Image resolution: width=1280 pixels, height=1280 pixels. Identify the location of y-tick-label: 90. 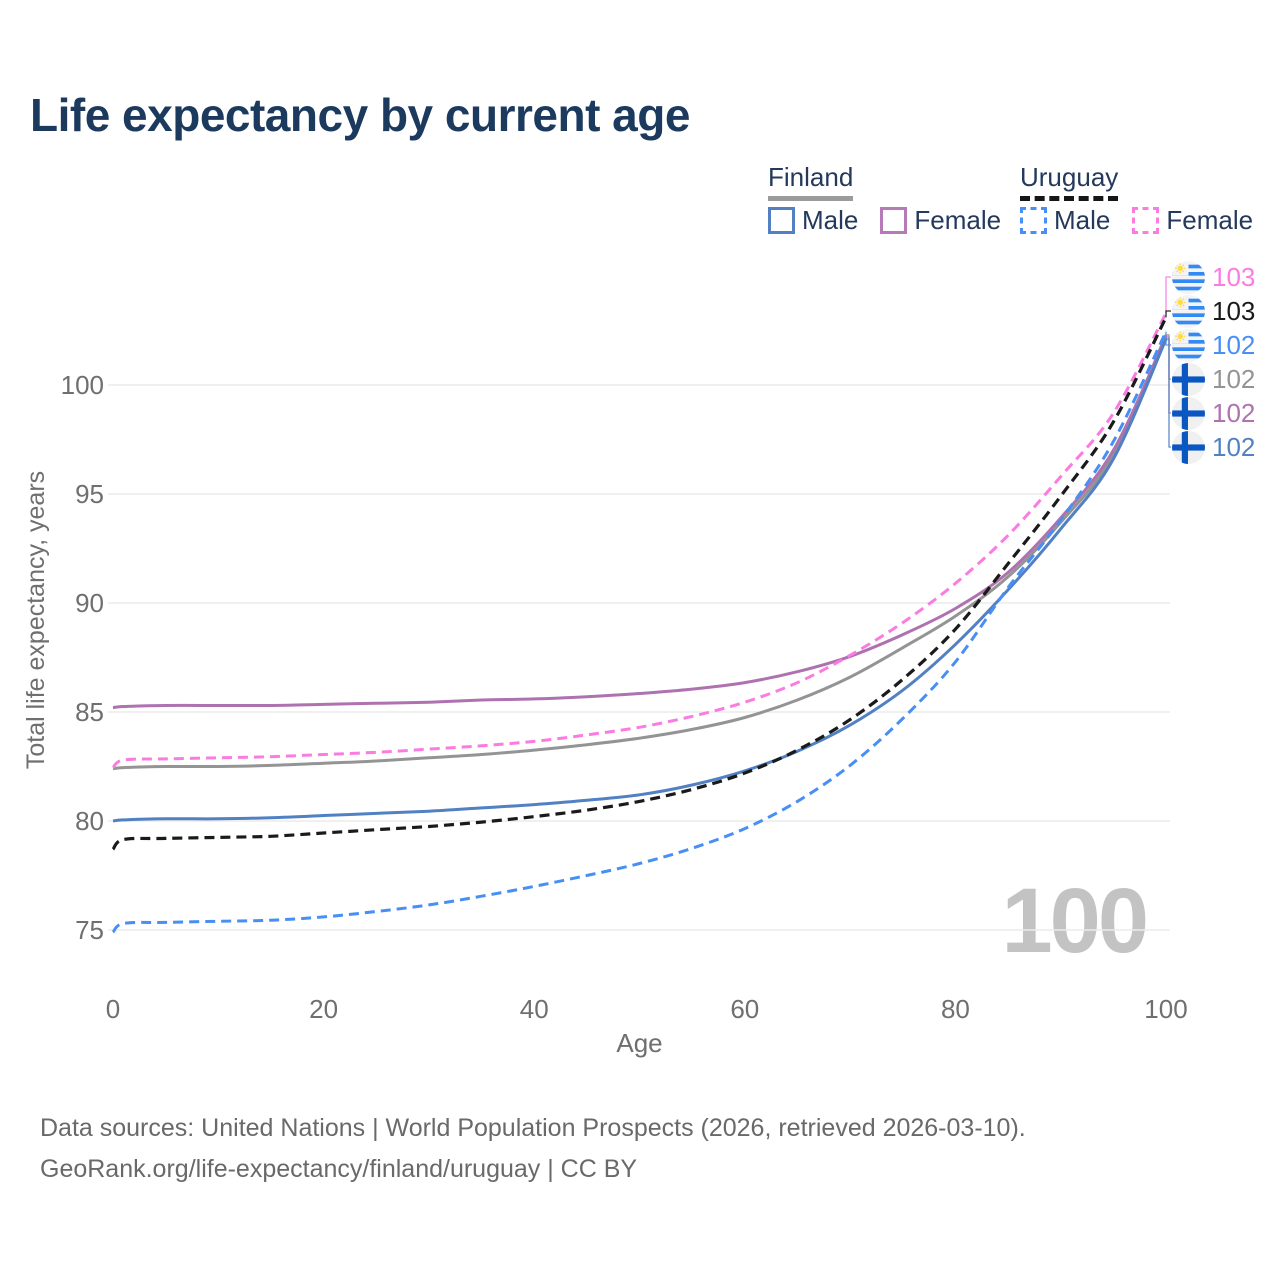
(89, 603).